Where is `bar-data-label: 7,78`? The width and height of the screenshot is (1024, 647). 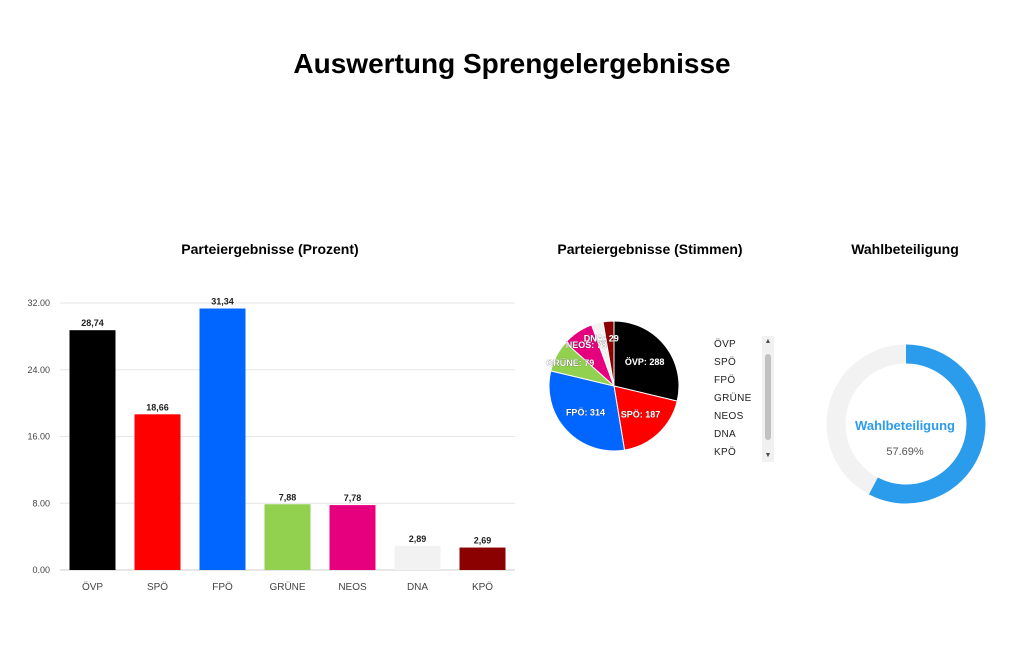 bar-data-label: 7,78 is located at coordinates (353, 498).